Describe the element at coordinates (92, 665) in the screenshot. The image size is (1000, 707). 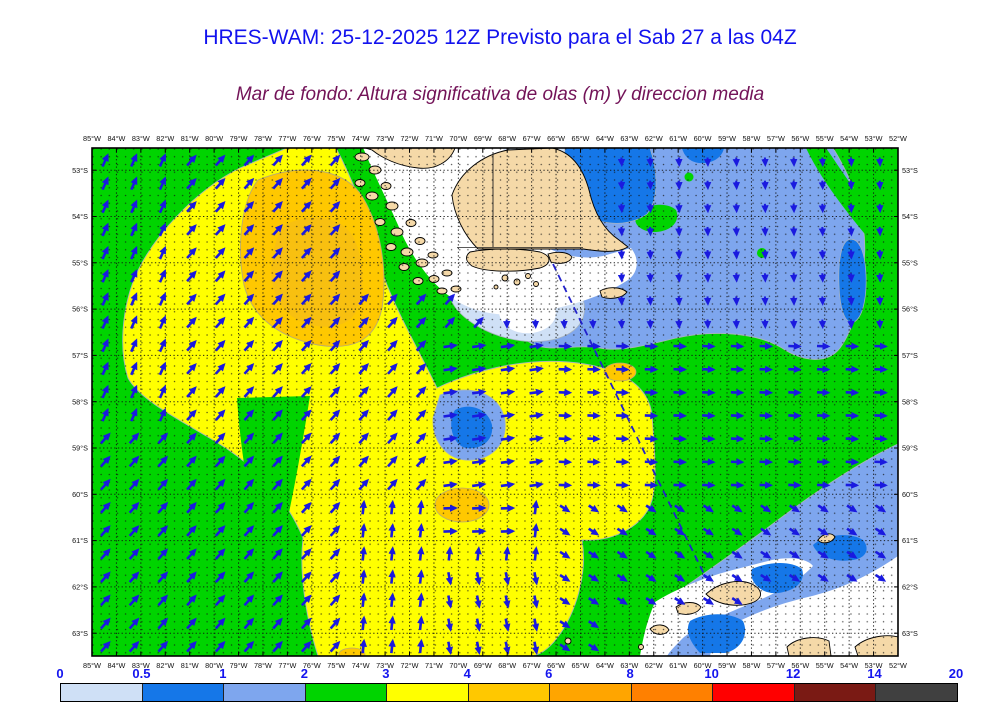
I see `lon-label-bottom: 85°W` at that location.